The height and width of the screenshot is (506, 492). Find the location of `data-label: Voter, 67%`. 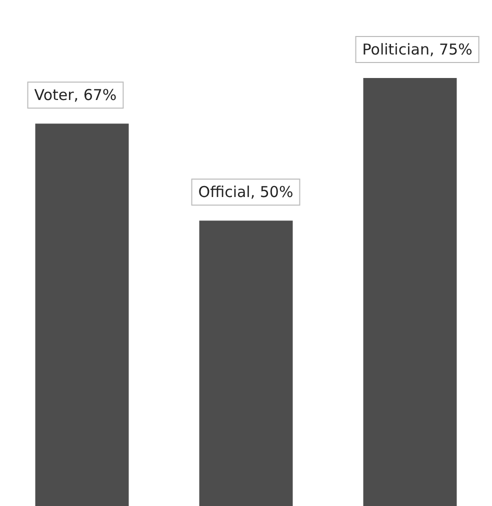

data-label: Voter, 67% is located at coordinates (75, 95).